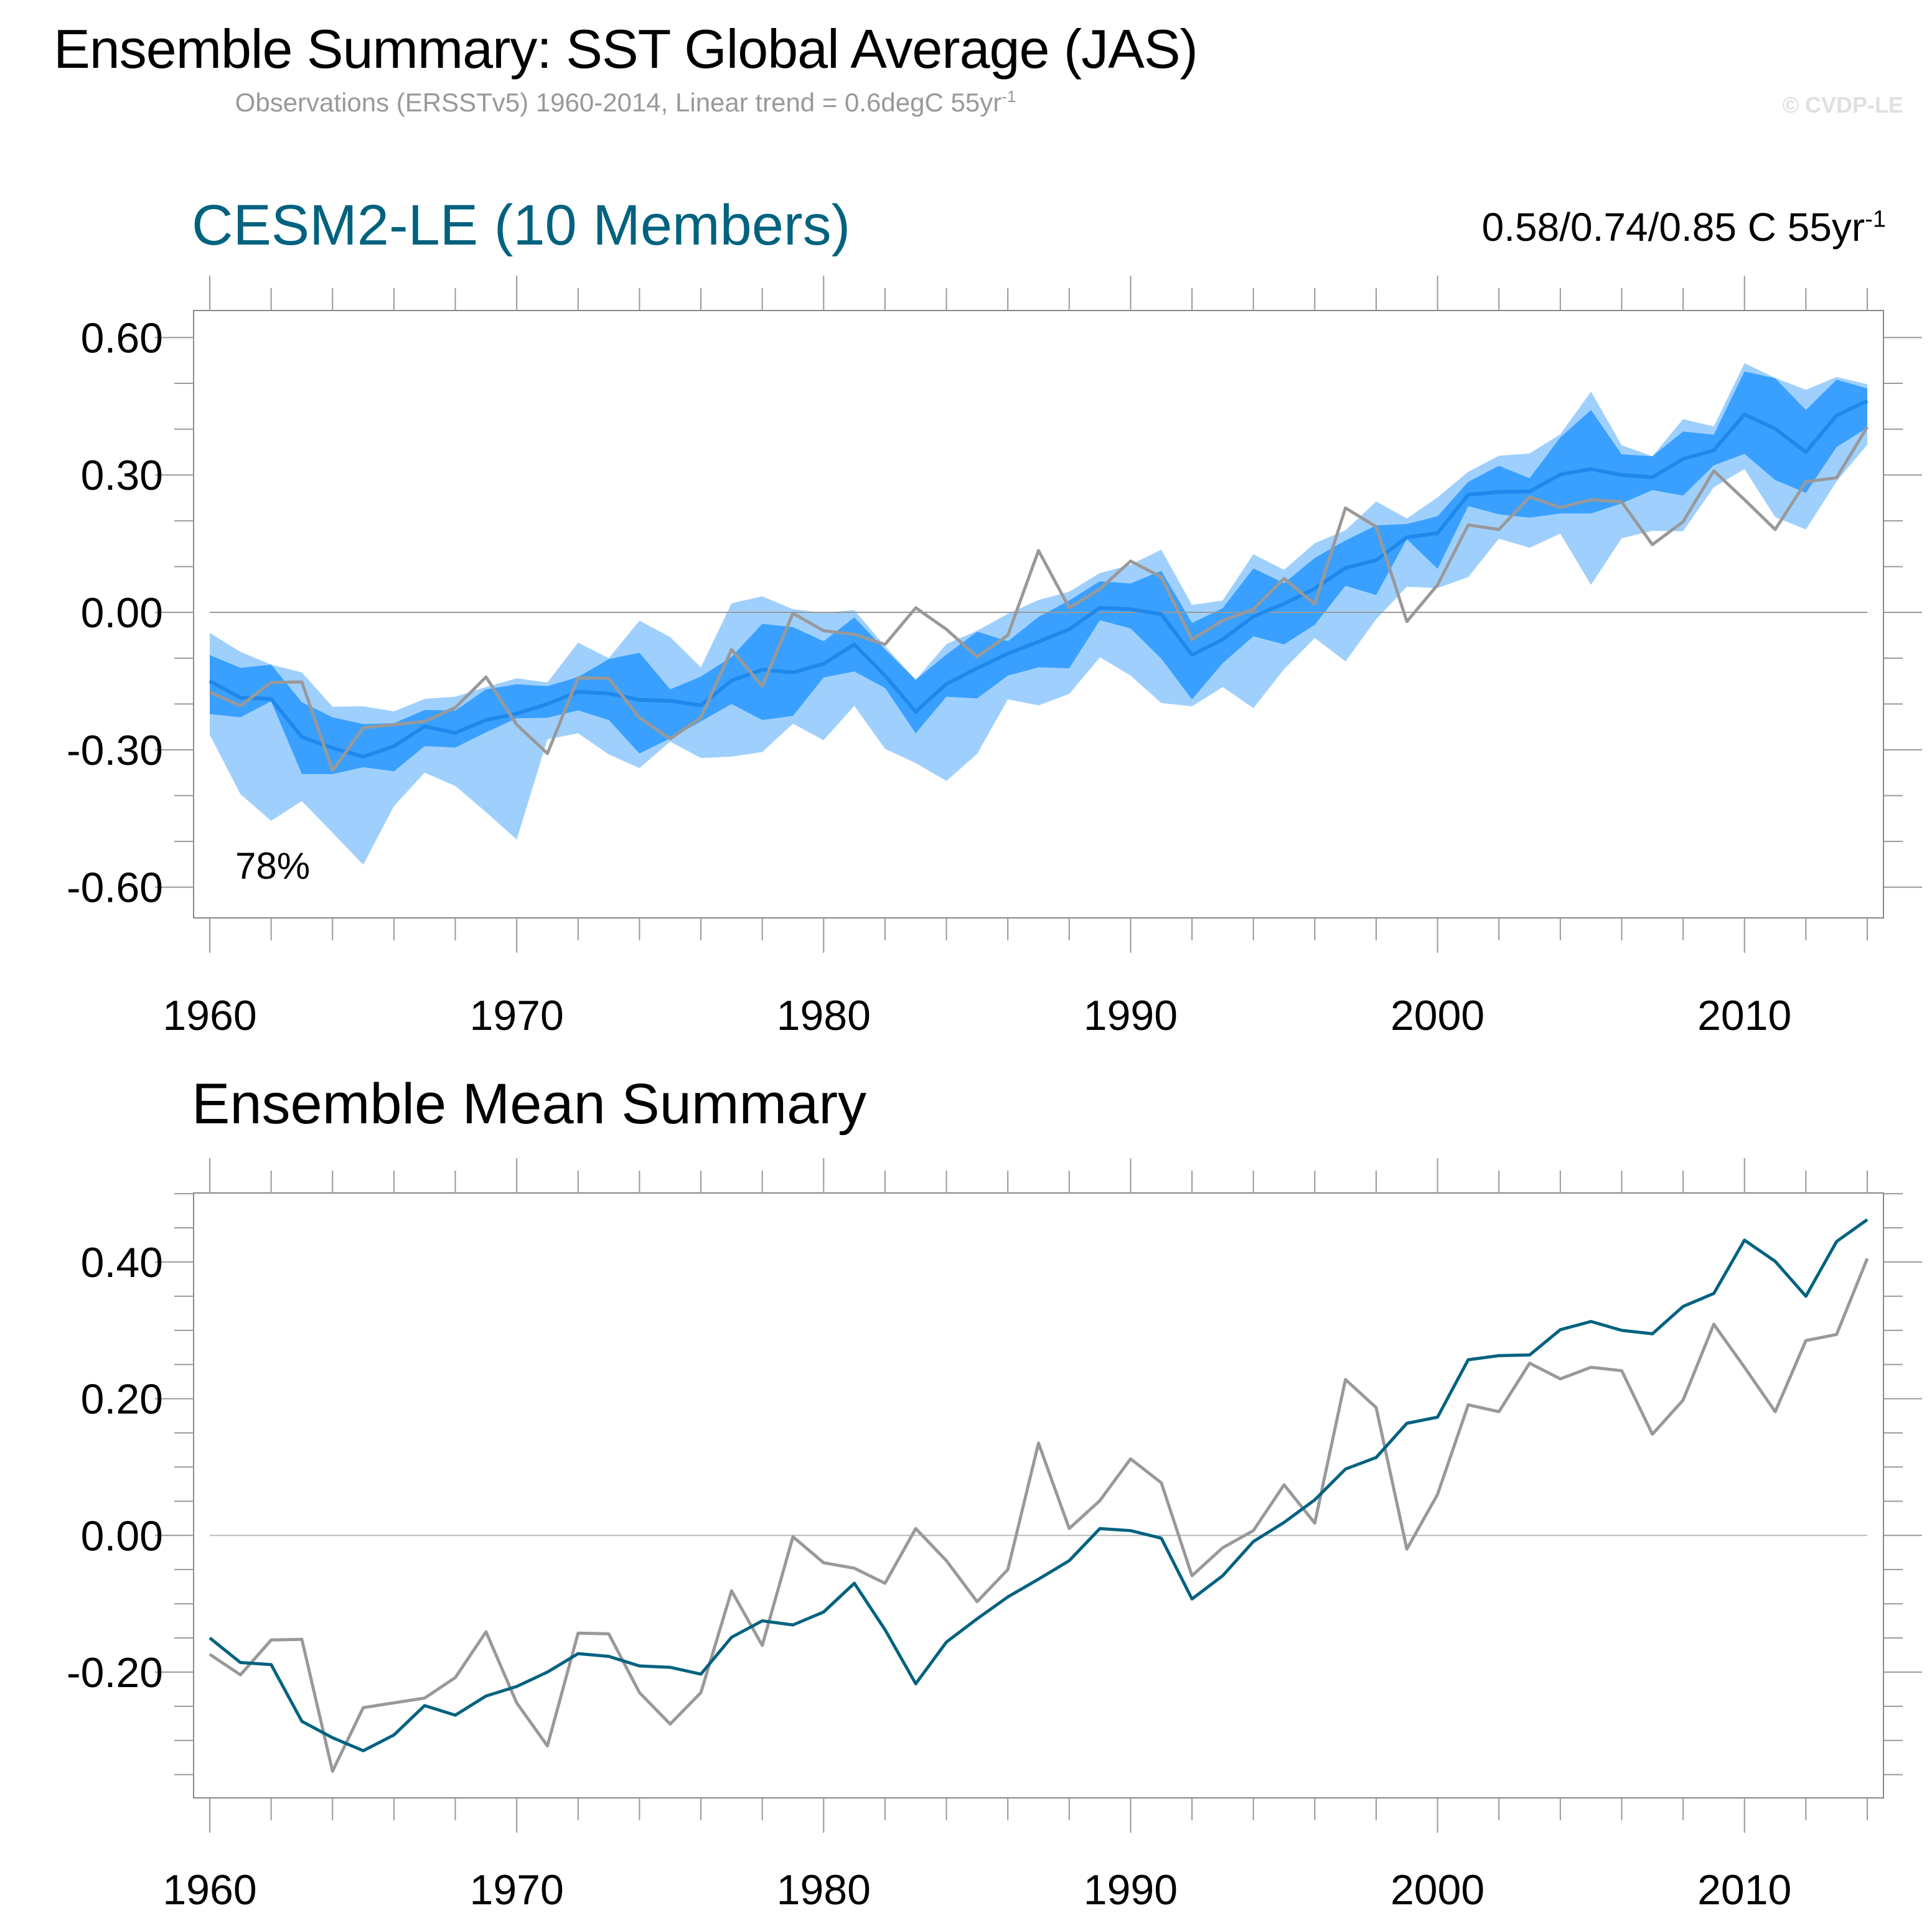 The height and width of the screenshot is (1913, 1932). Describe the element at coordinates (122, 1399) in the screenshot. I see `y-tick-label: 0.20` at that location.